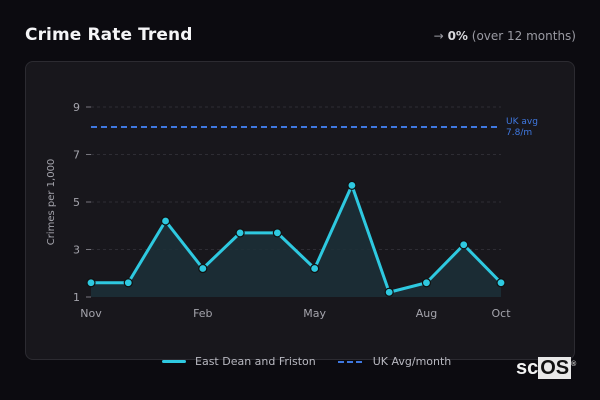 This screenshot has height=400, width=600. I want to click on legend-item-benchmark: UK Avg/month, so click(394, 361).